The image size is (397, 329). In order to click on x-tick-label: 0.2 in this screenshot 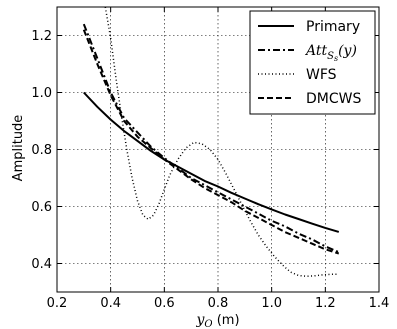, I will do `click(57, 303)`.